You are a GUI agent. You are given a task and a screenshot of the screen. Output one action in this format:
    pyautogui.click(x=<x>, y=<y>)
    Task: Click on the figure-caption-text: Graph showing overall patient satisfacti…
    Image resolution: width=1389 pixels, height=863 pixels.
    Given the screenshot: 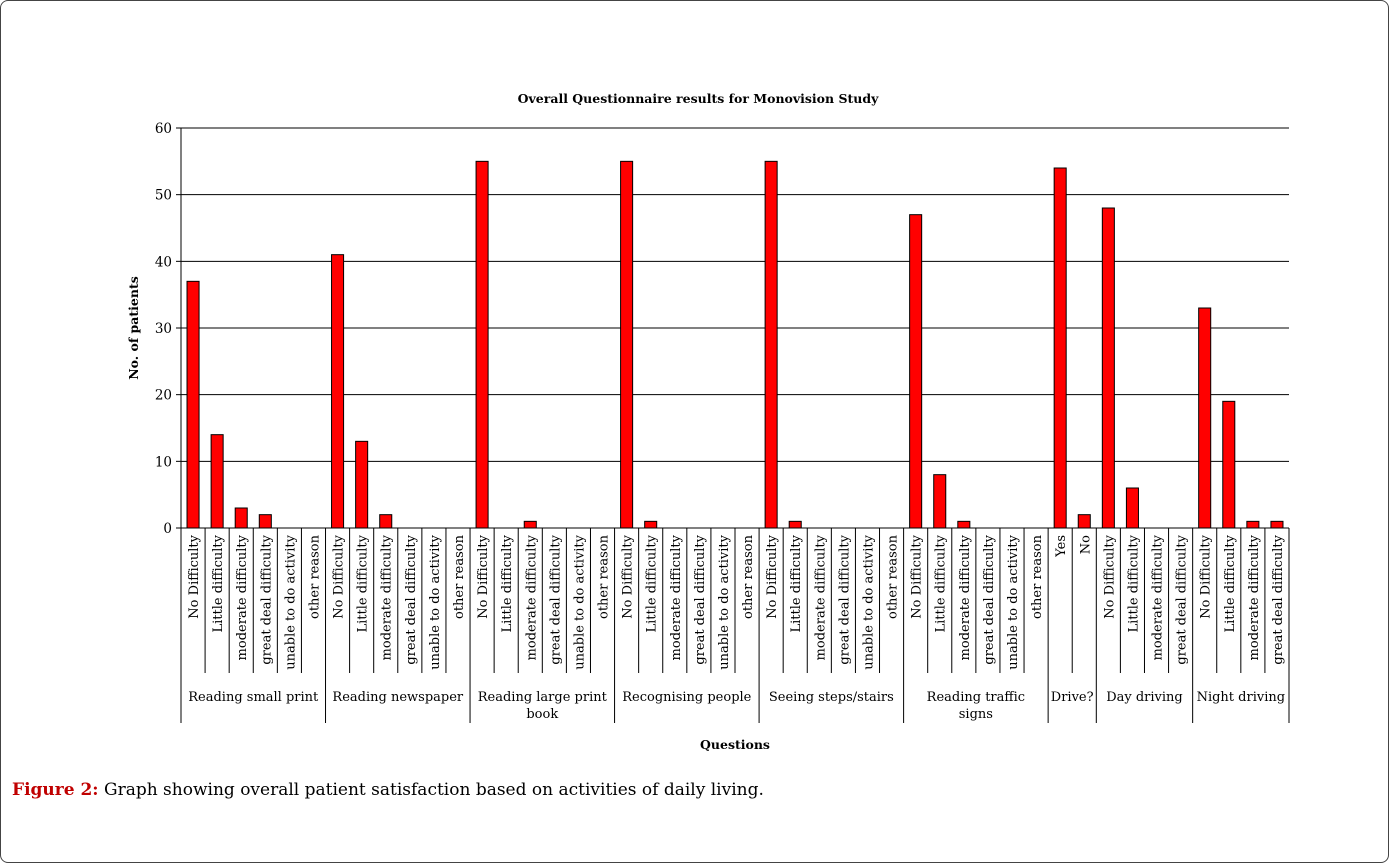 What is the action you would take?
    pyautogui.click(x=433, y=790)
    